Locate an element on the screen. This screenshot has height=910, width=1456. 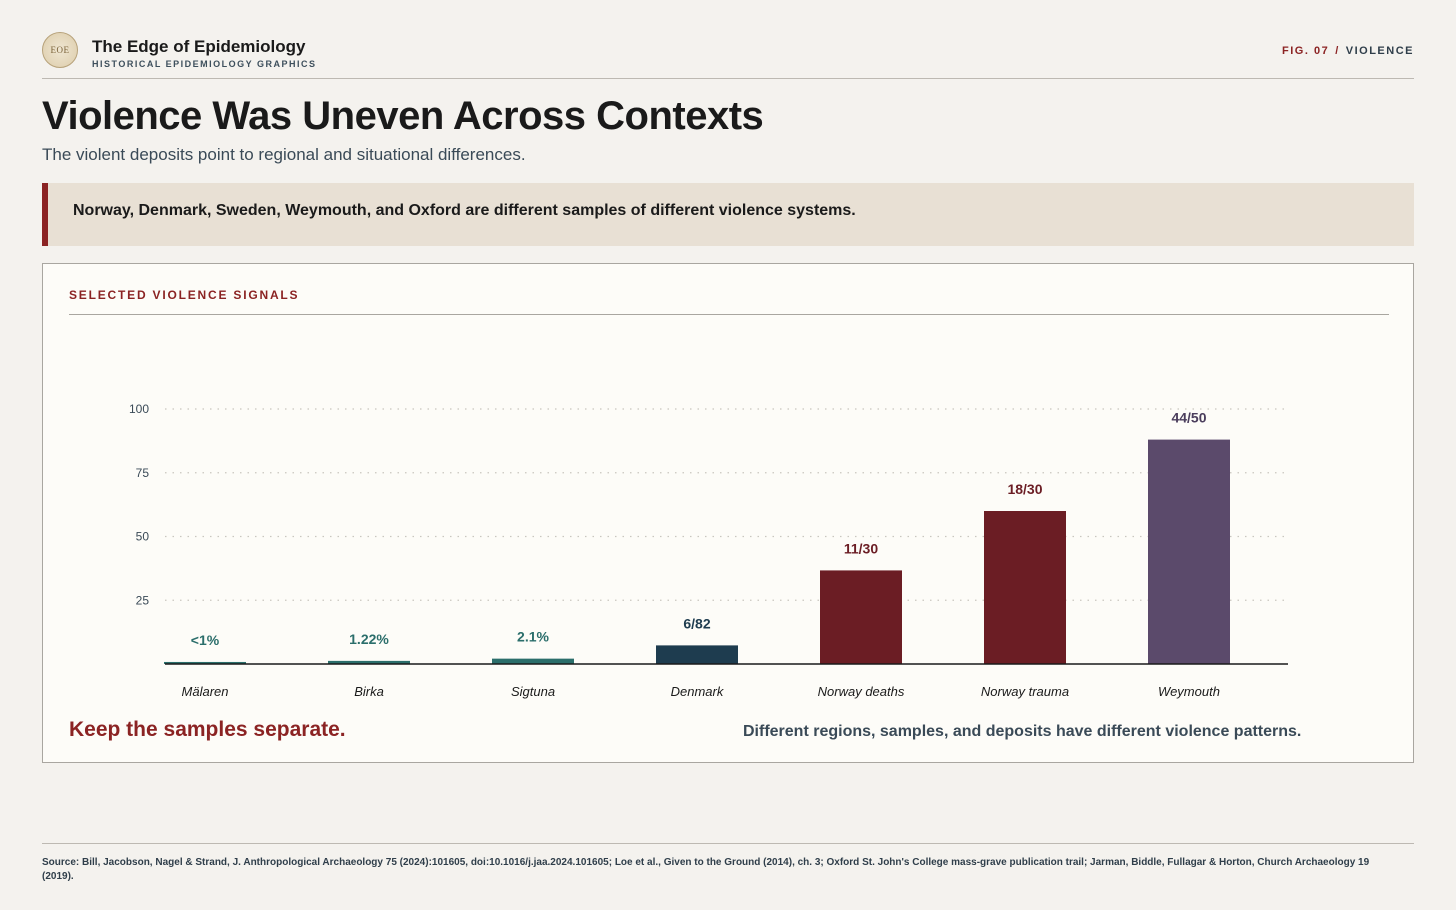
figure-topic: VIOLENCE is located at coordinates (1379, 51).